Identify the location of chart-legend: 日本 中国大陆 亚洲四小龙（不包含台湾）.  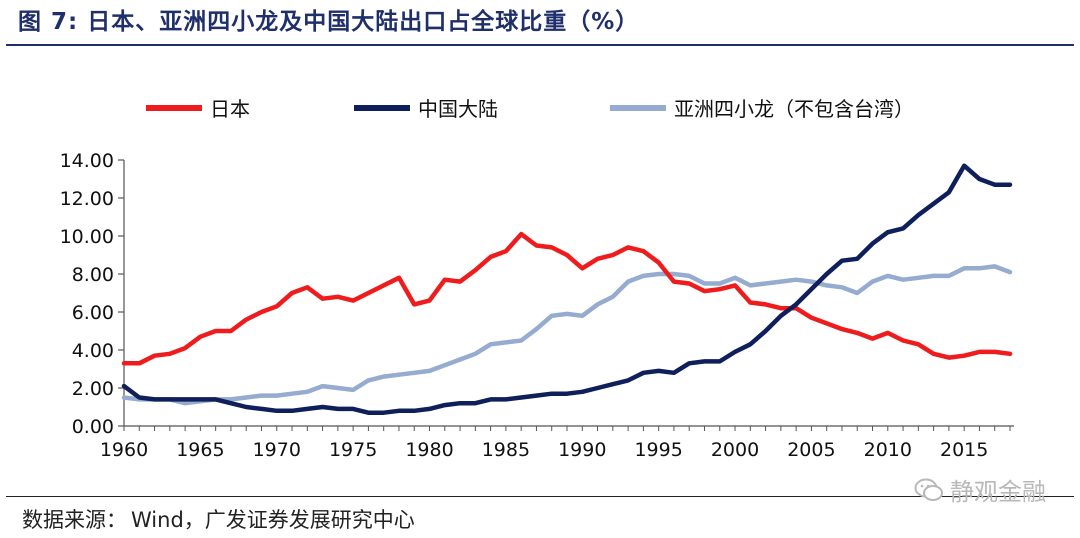
(530, 109).